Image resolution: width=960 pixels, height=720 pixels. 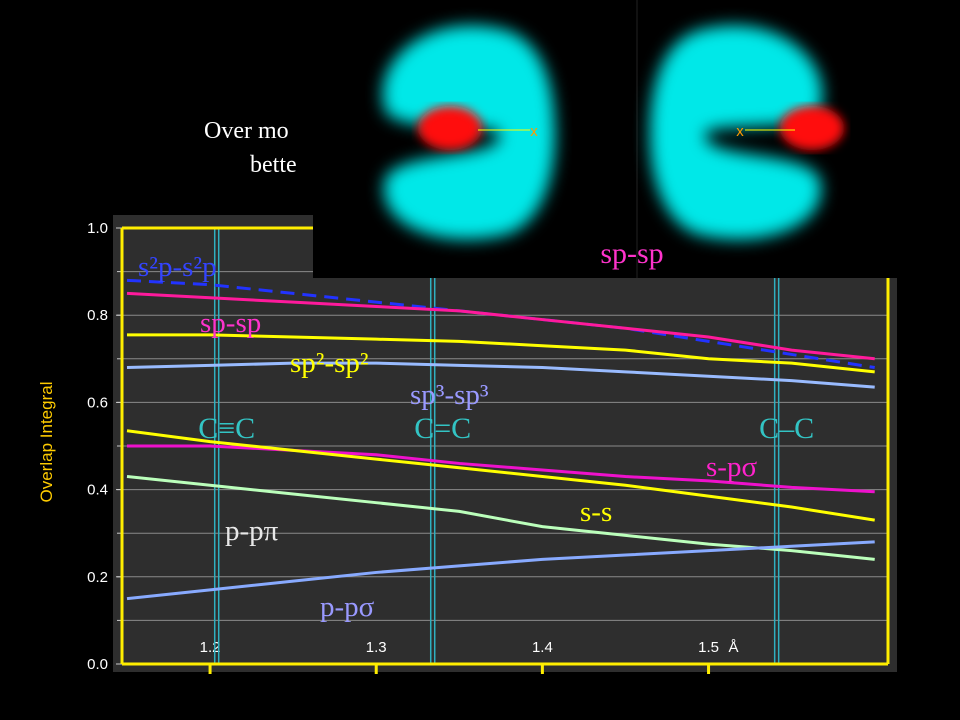 I want to click on x-tick-label: 1.5, so click(x=708, y=647).